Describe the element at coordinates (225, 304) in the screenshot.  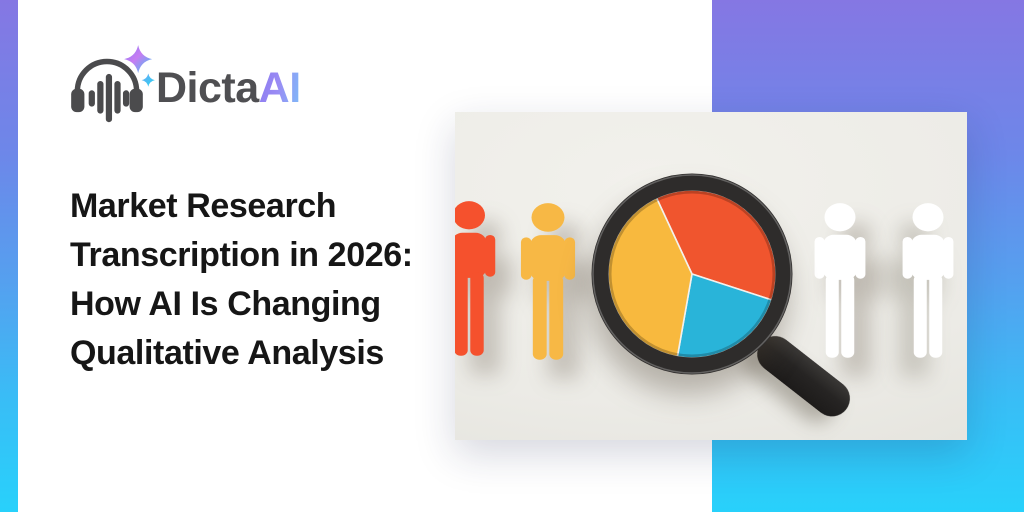
I see `title-line-3: How AI Is Changing` at that location.